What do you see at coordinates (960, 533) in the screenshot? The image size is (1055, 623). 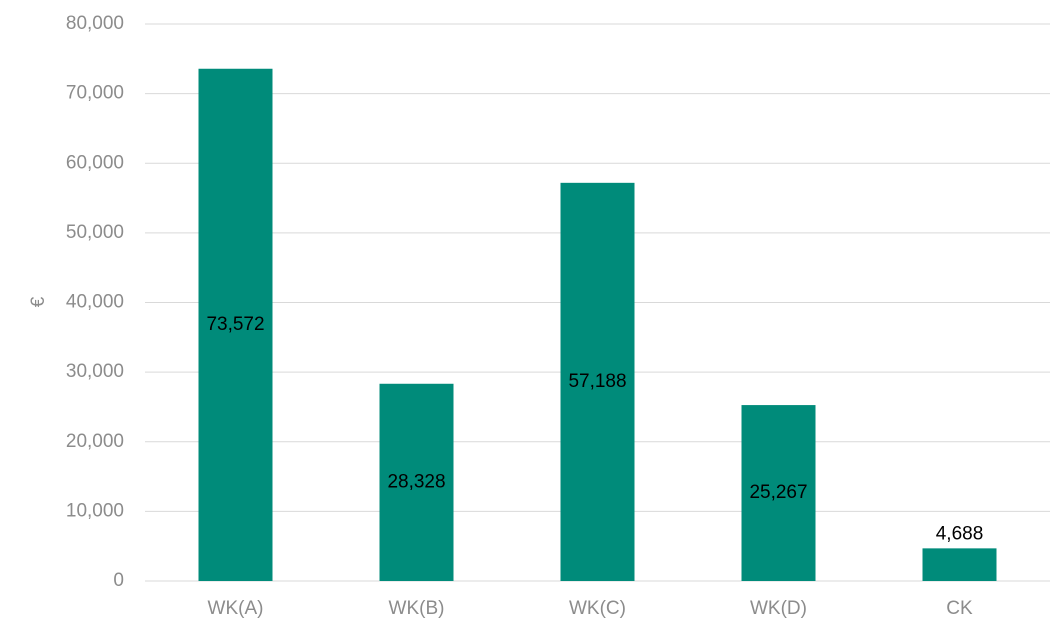 I see `data-label: 4,688` at bounding box center [960, 533].